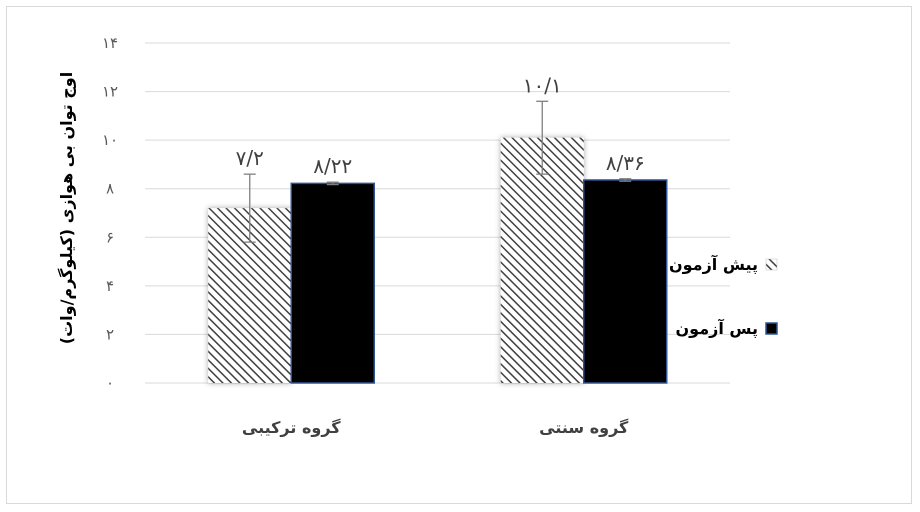  I want to click on y-tick-label: ۸, so click(110, 189).